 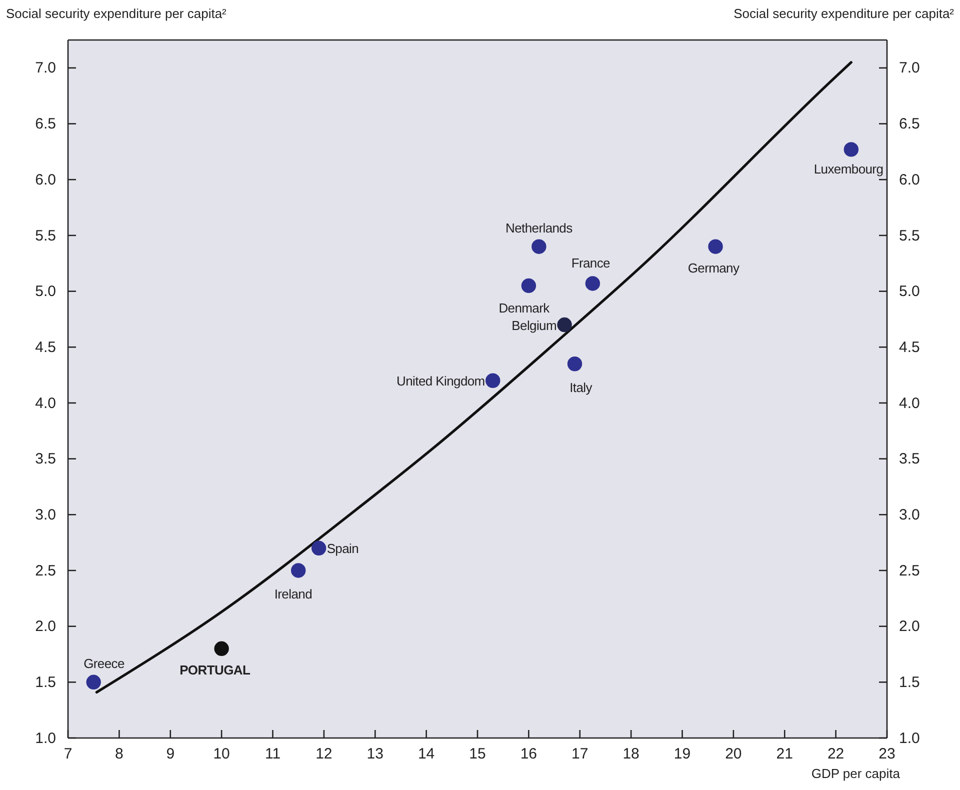 What do you see at coordinates (784, 754) in the screenshot?
I see `x-tick-label: 21` at bounding box center [784, 754].